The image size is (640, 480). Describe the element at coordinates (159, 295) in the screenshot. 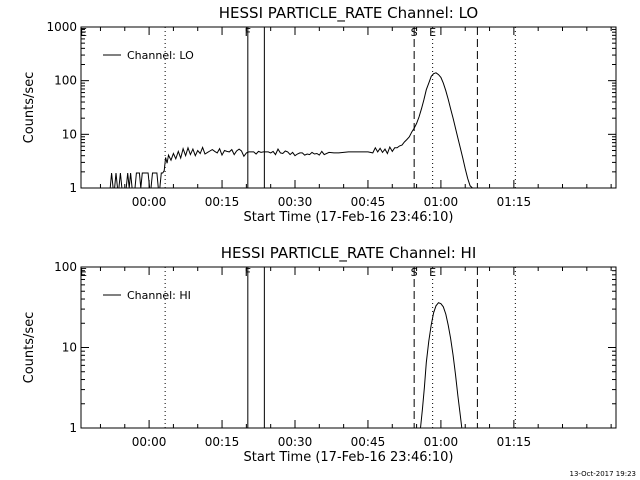

I see `legend-label: Channel: HI` at that location.